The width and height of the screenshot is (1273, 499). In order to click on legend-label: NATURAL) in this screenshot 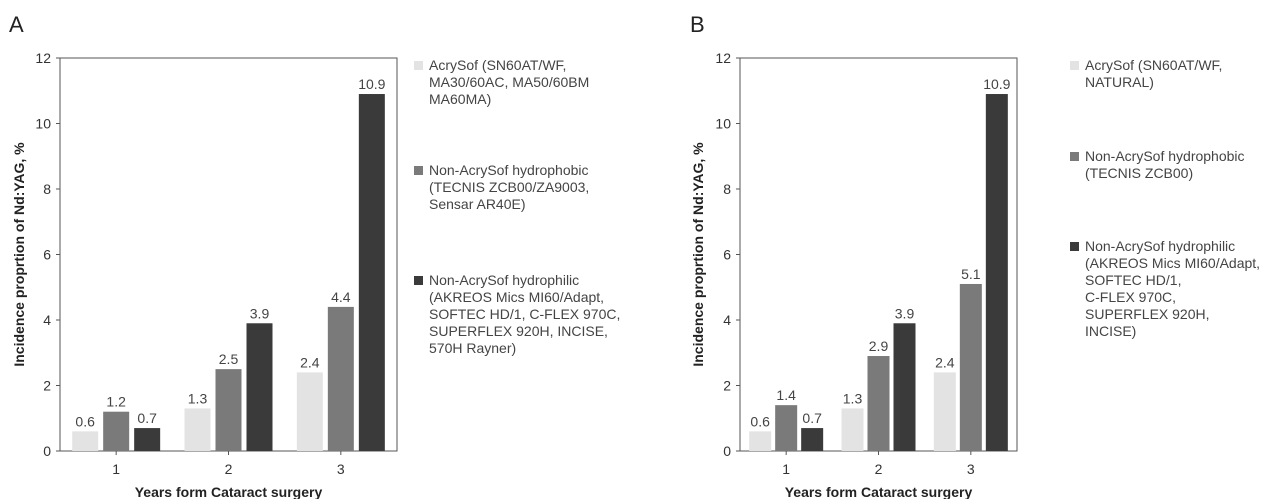, I will do `click(1119, 82)`.